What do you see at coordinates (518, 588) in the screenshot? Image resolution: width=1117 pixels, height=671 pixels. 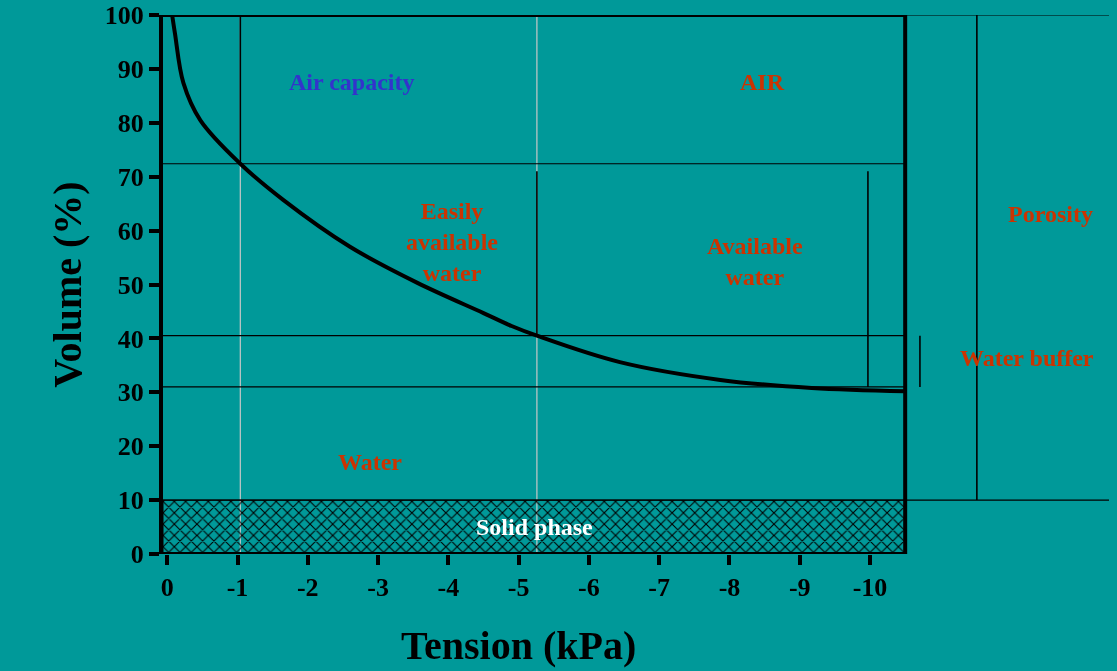 I see `x-tick-label: -5` at bounding box center [518, 588].